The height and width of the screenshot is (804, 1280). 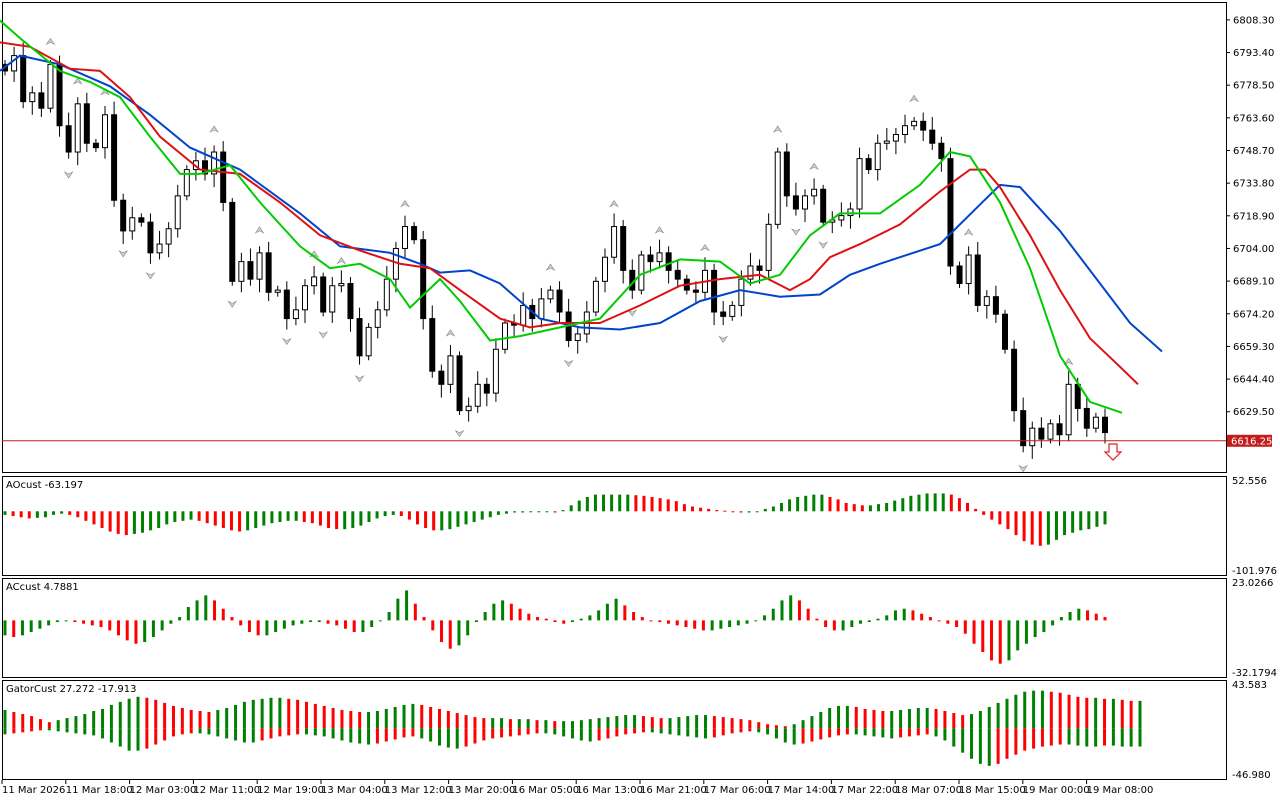 What do you see at coordinates (801, 790) in the screenshot?
I see `time-tick-label: 17 Mar 14:00` at bounding box center [801, 790].